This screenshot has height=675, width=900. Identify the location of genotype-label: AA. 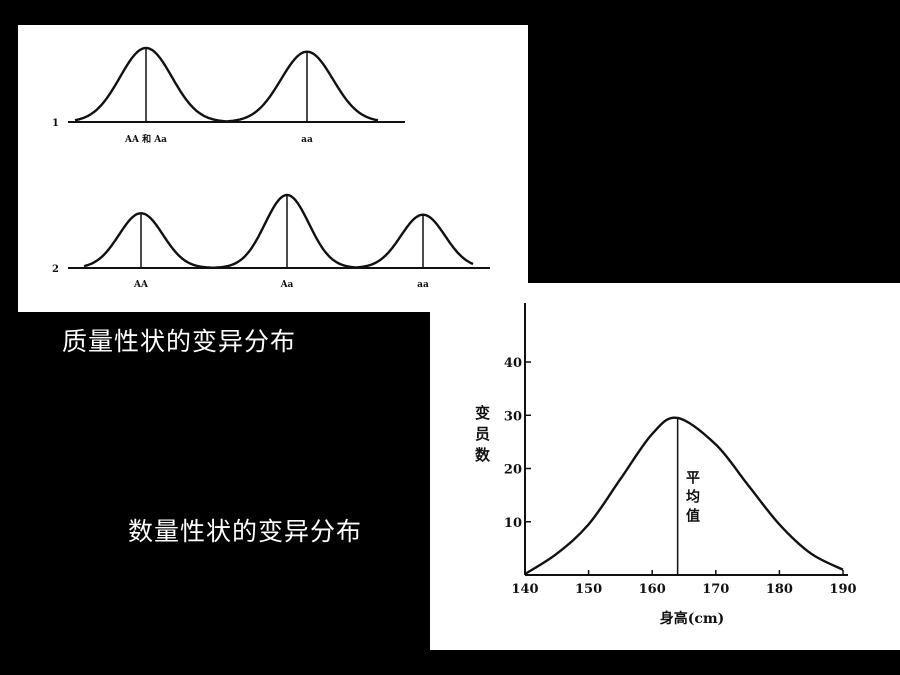
(141, 285).